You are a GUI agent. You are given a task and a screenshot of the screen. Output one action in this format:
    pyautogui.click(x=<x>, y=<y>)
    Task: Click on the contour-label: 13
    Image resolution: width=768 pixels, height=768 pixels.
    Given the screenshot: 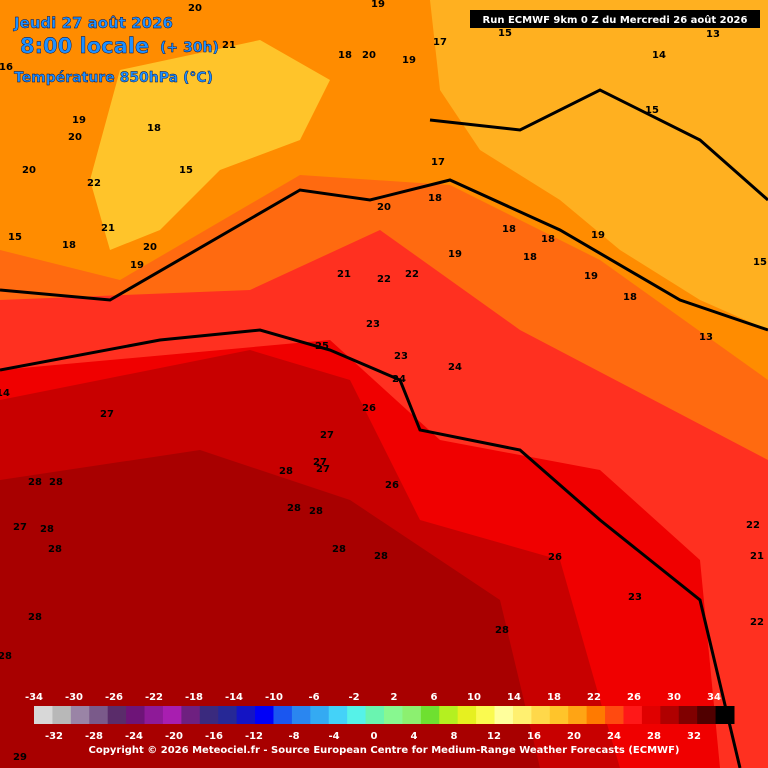 What is the action you would take?
    pyautogui.click(x=713, y=34)
    